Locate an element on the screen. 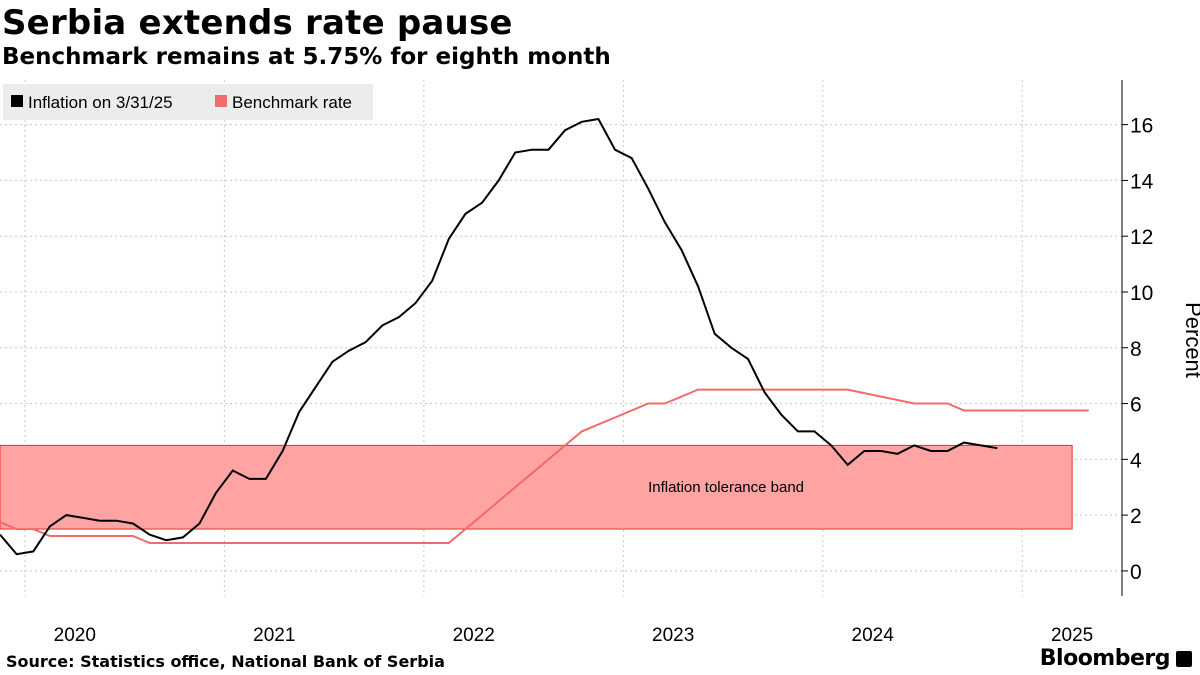 Image resolution: width=1200 pixels, height=675 pixels. legend-swatch-benchmark is located at coordinates (221, 101).